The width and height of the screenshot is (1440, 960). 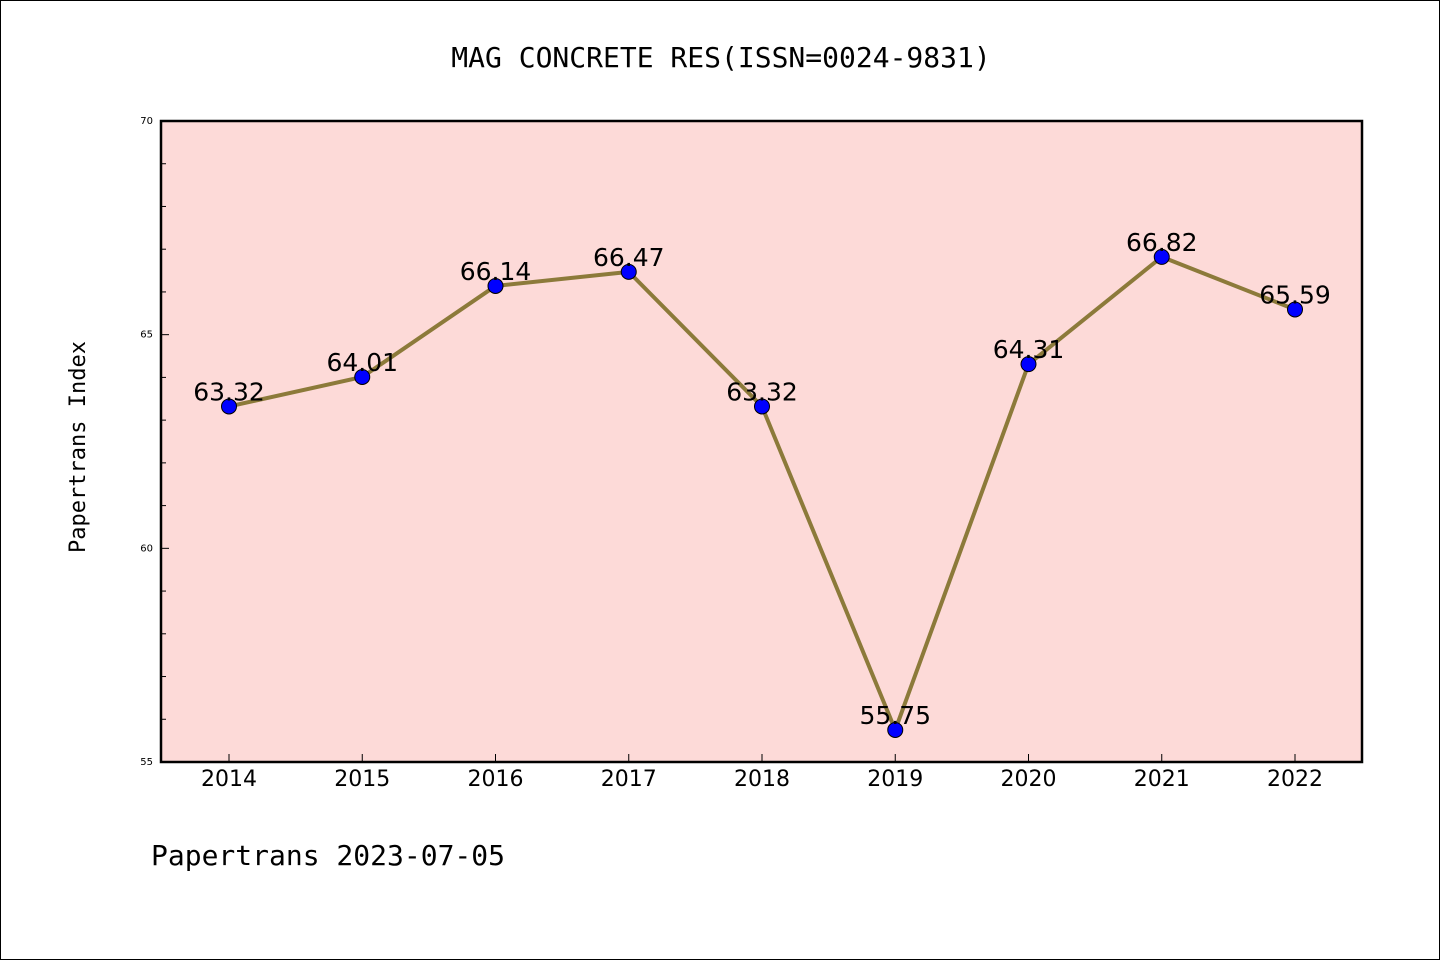 What do you see at coordinates (895, 715) in the screenshot?
I see `data-label: 55.75` at bounding box center [895, 715].